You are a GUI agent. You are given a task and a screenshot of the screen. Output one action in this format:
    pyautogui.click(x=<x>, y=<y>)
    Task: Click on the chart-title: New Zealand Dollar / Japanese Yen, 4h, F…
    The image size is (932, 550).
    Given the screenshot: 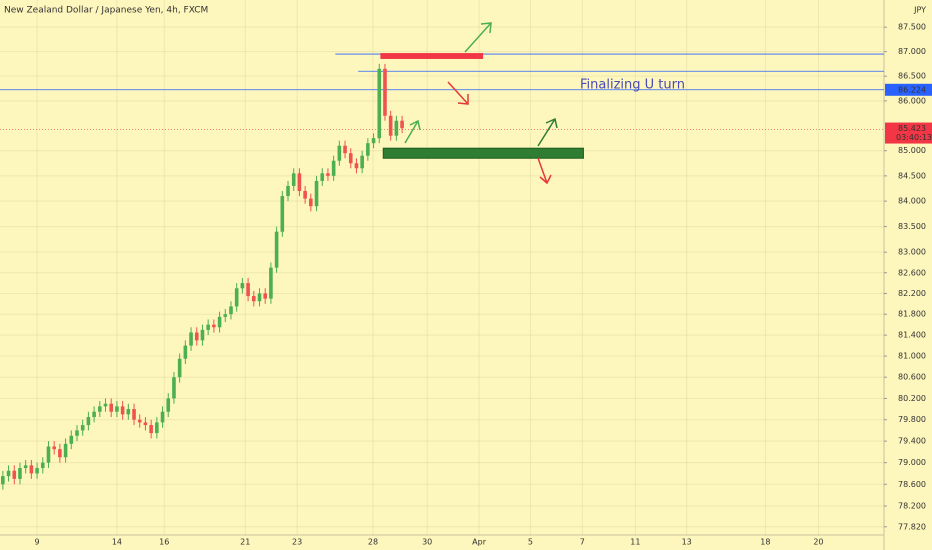 What is the action you would take?
    pyautogui.click(x=106, y=11)
    